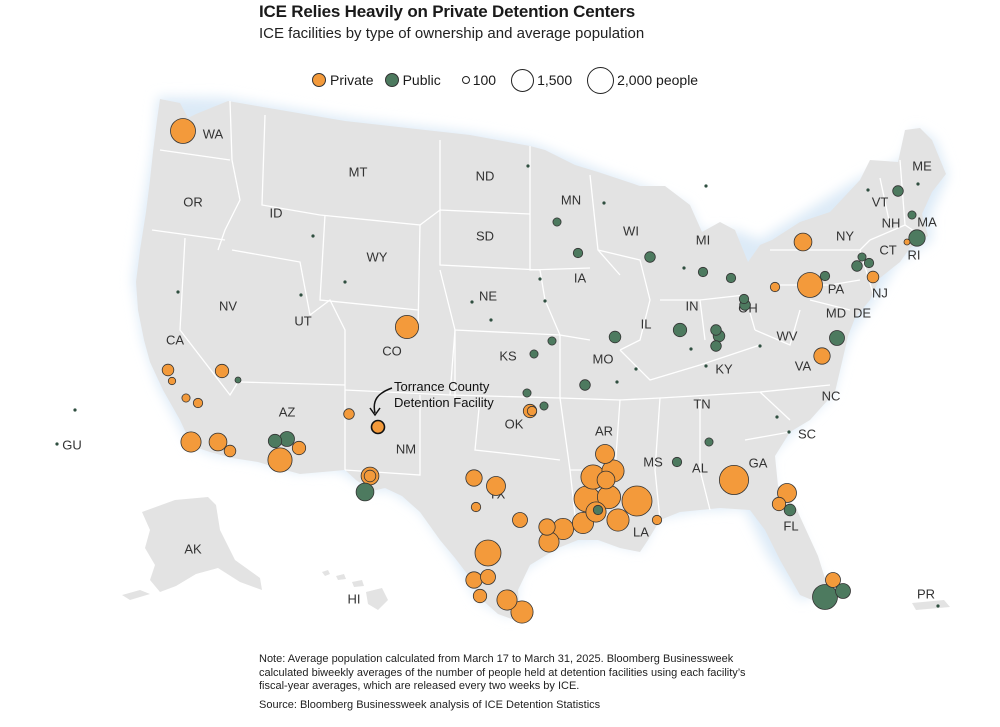  Describe the element at coordinates (836, 288) in the screenshot. I see `state-label-pa: PA` at that location.